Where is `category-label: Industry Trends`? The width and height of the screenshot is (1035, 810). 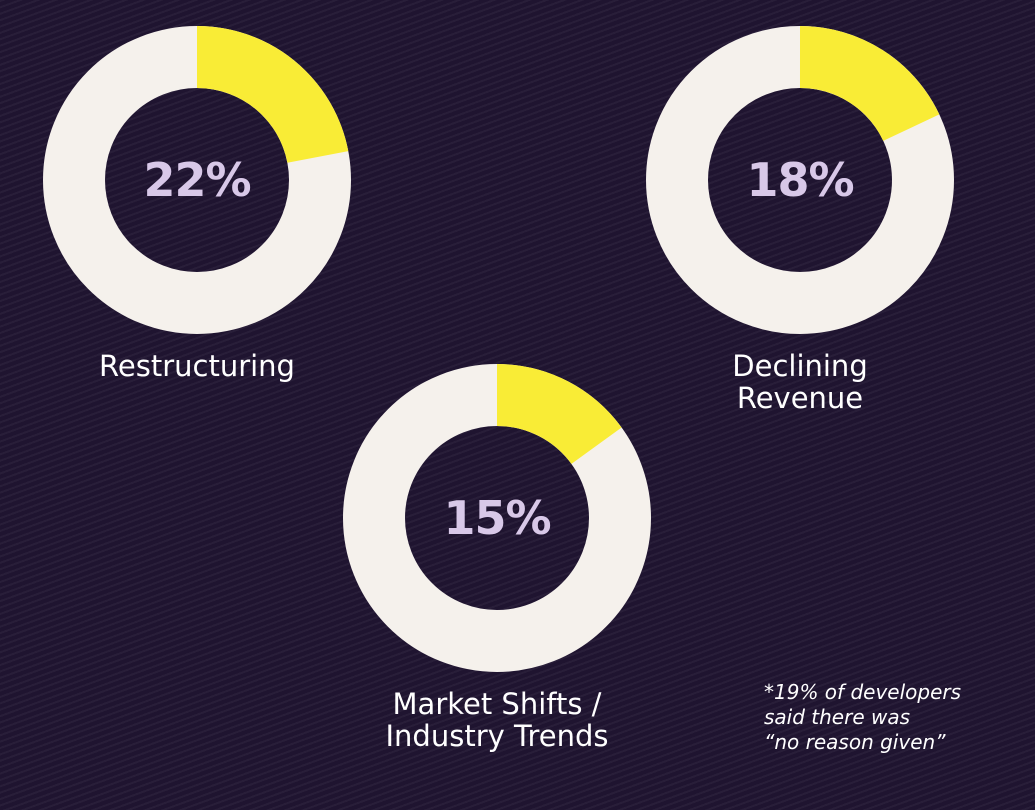 category-label: Industry Trends is located at coordinates (497, 736).